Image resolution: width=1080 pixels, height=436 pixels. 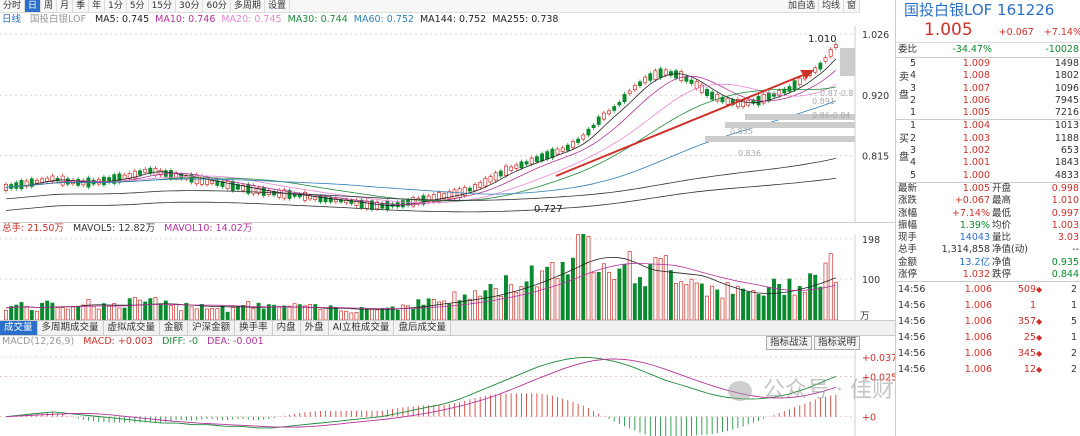 I want to click on stat-label: 净值(动), so click(x=1010, y=250).